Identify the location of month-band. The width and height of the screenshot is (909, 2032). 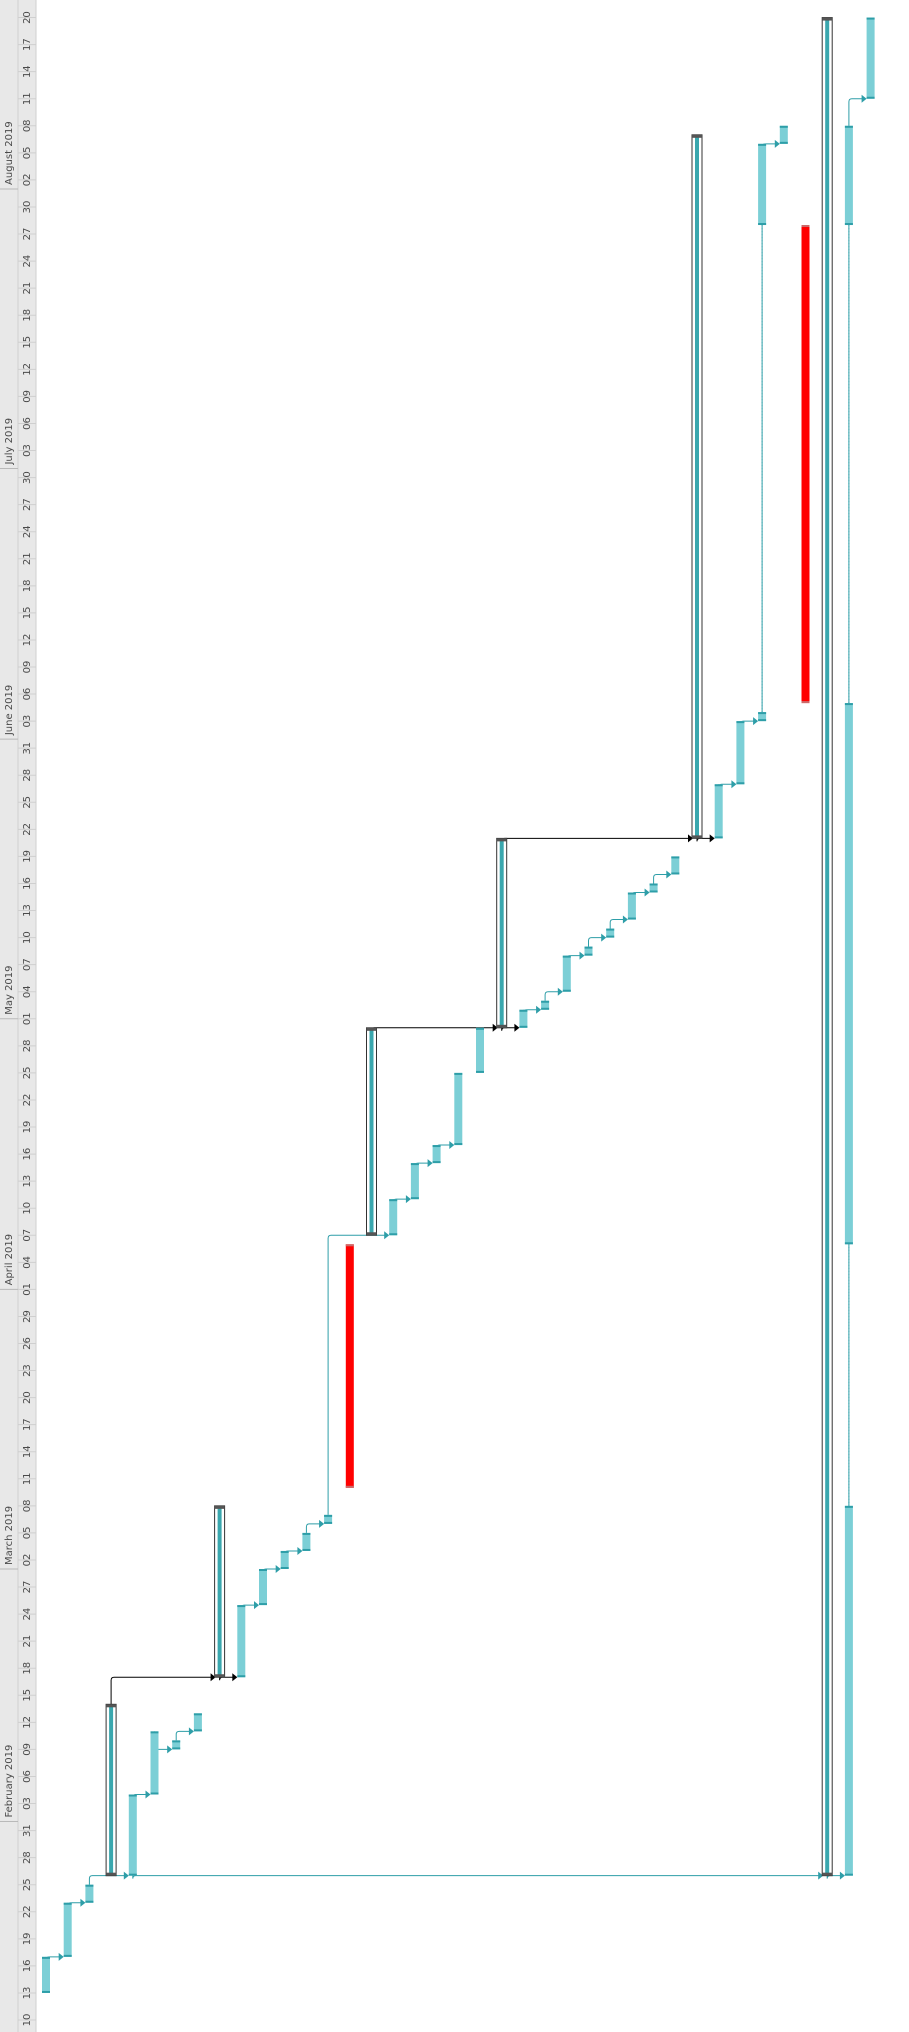
(9, 1016).